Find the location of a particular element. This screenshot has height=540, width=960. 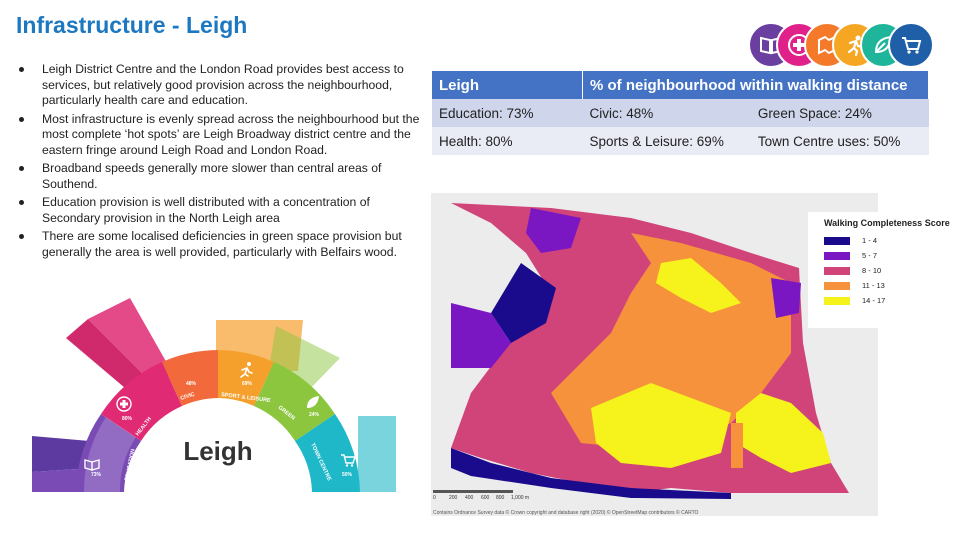

wheel-segment-education is located at coordinates (108, 453).